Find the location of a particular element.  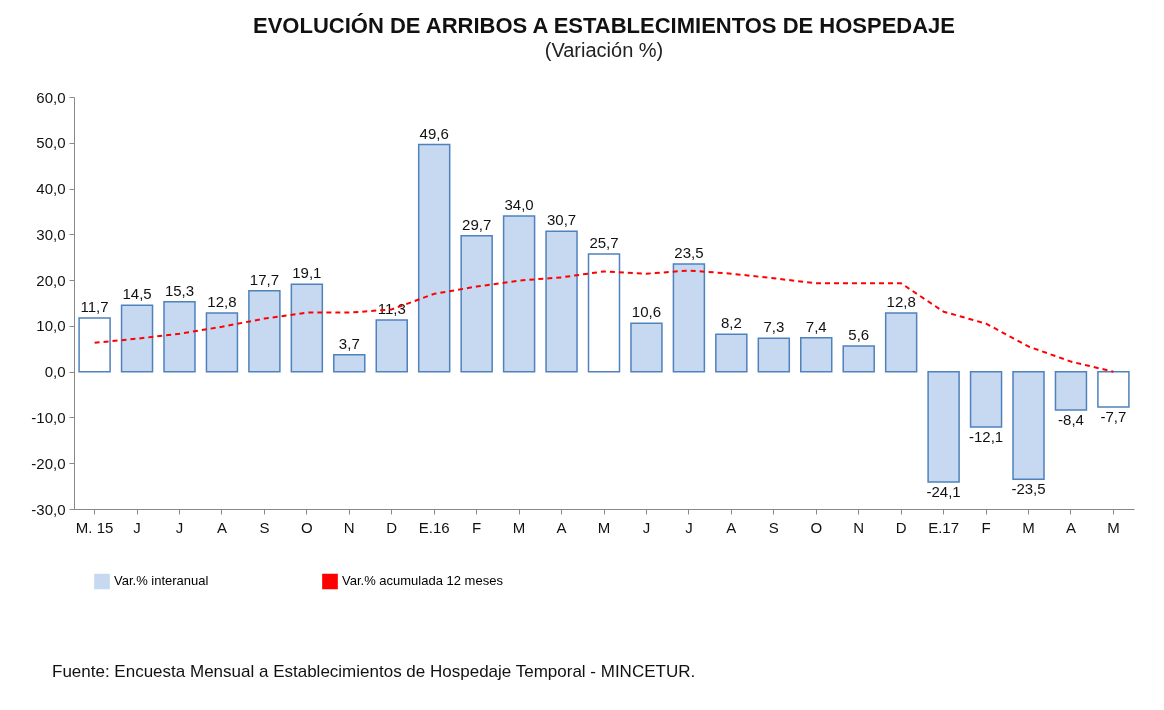

y-tick-label: 40,0 is located at coordinates (51, 189).